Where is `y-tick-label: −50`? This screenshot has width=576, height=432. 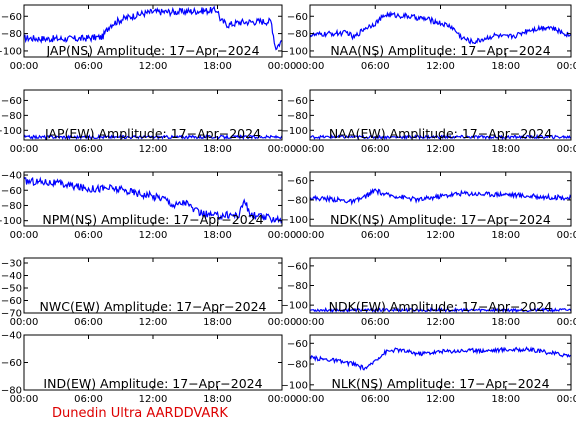 y-tick-label: −50 is located at coordinates (11, 289).